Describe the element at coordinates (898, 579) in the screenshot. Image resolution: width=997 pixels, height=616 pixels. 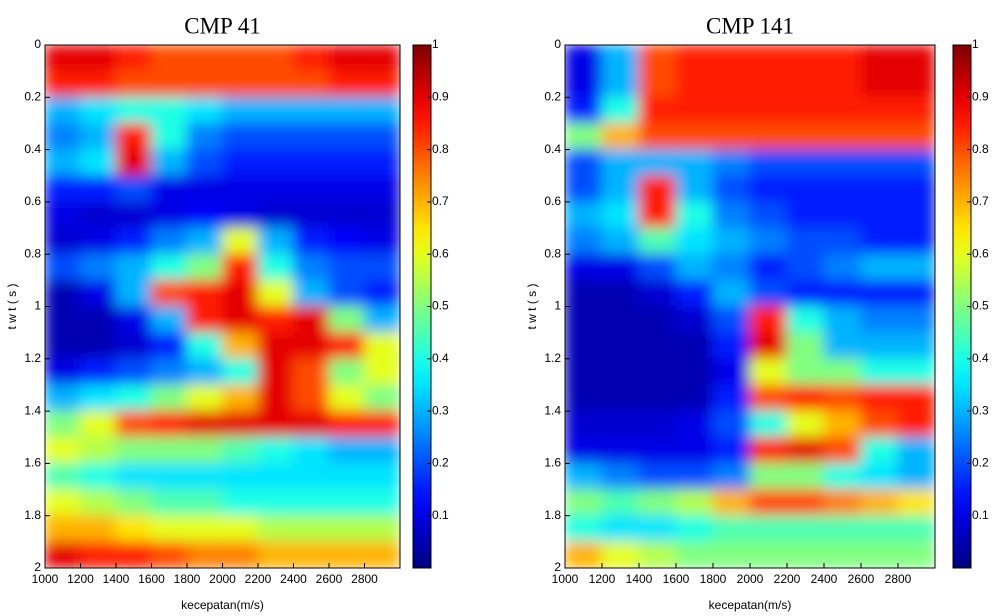
I see `x-tick-label: 2800` at that location.